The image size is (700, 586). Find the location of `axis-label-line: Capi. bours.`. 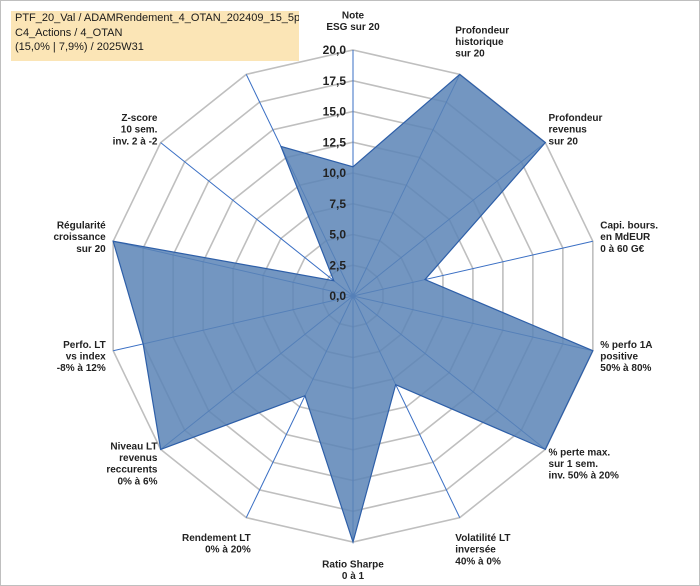

axis-label-line: Capi. bours. is located at coordinates (629, 226).